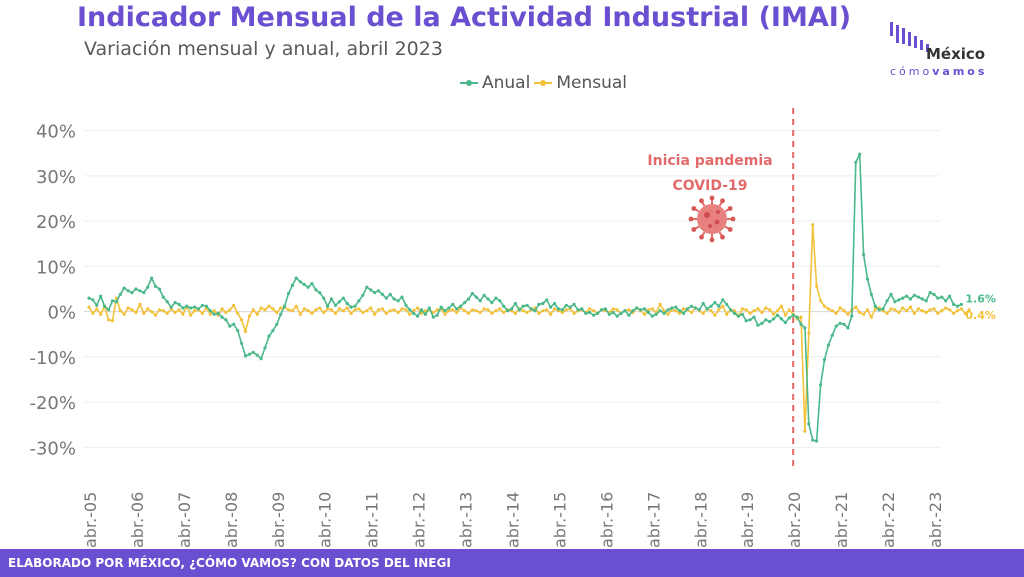 The height and width of the screenshot is (577, 1024). I want to click on y-tick-label: -10%, so click(52, 358).